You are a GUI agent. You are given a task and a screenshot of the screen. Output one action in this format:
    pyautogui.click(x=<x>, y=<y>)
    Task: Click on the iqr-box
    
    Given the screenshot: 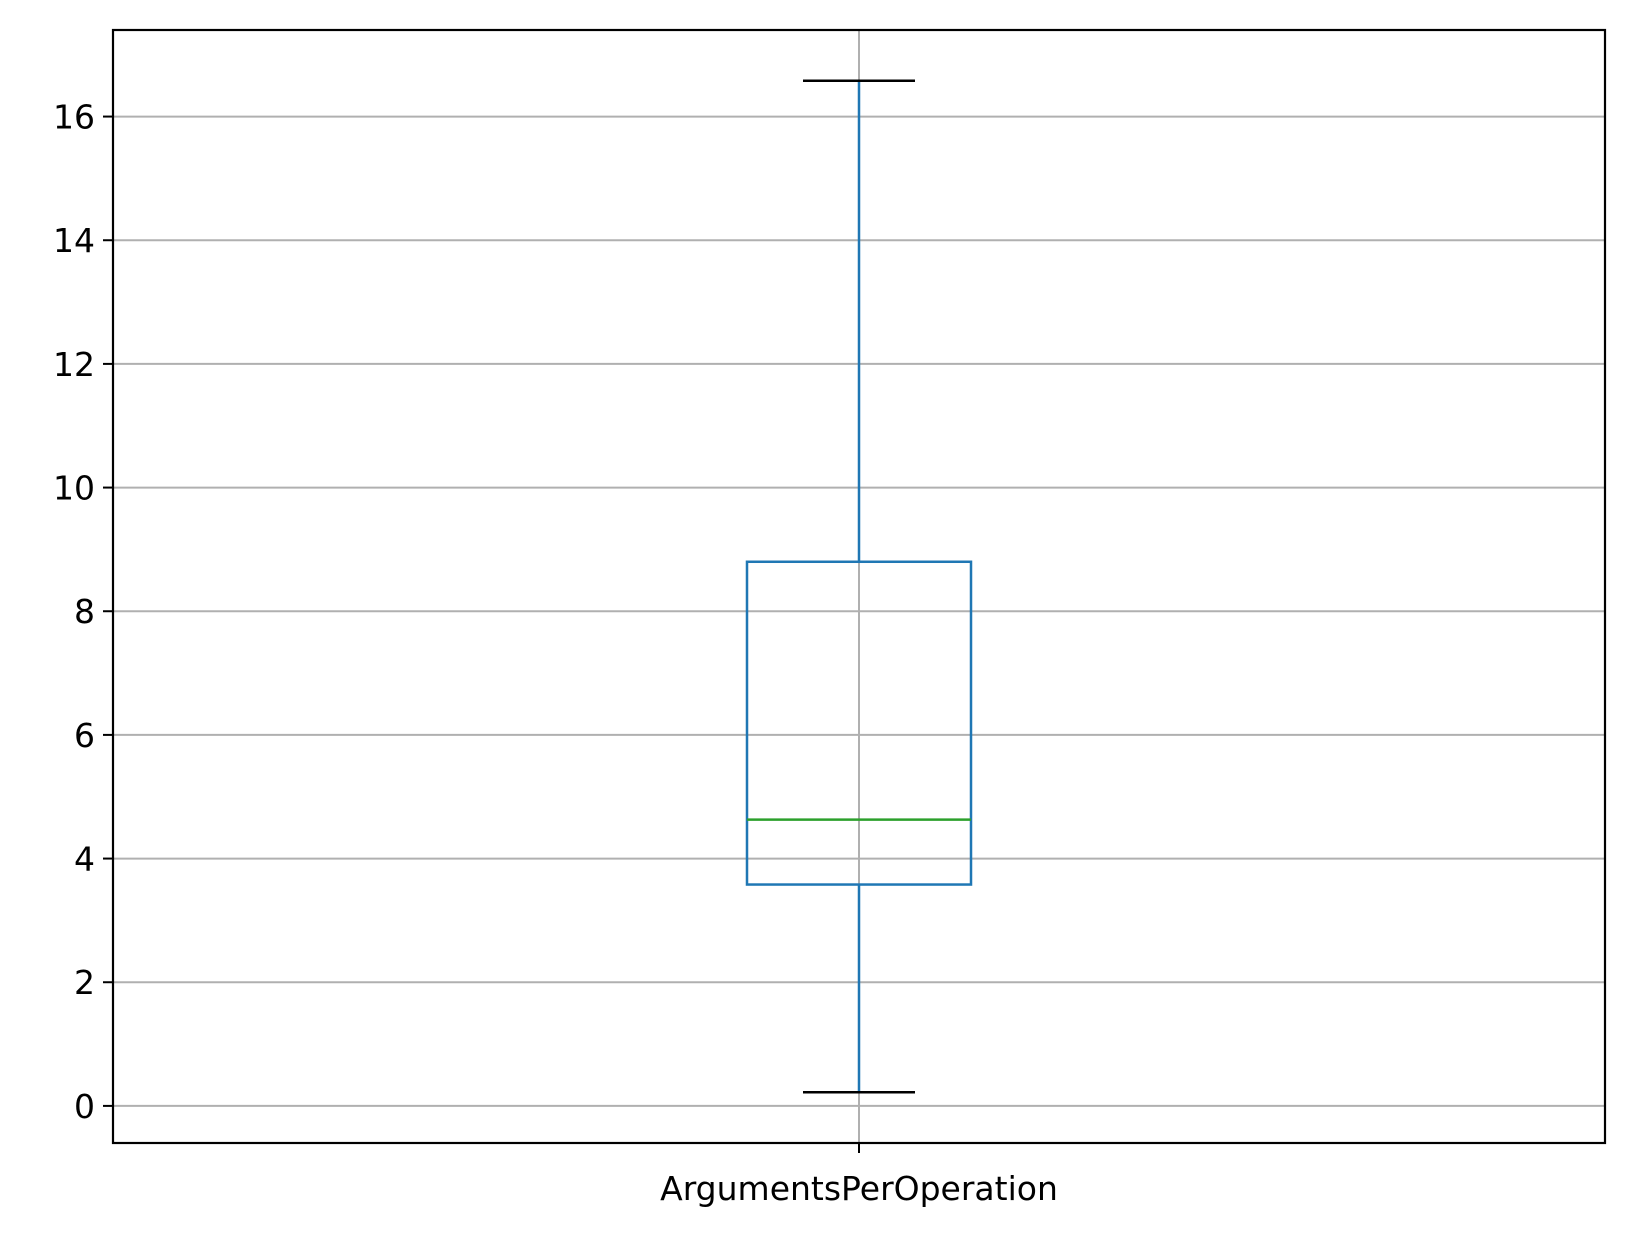 What is the action you would take?
    pyautogui.click(x=859, y=723)
    